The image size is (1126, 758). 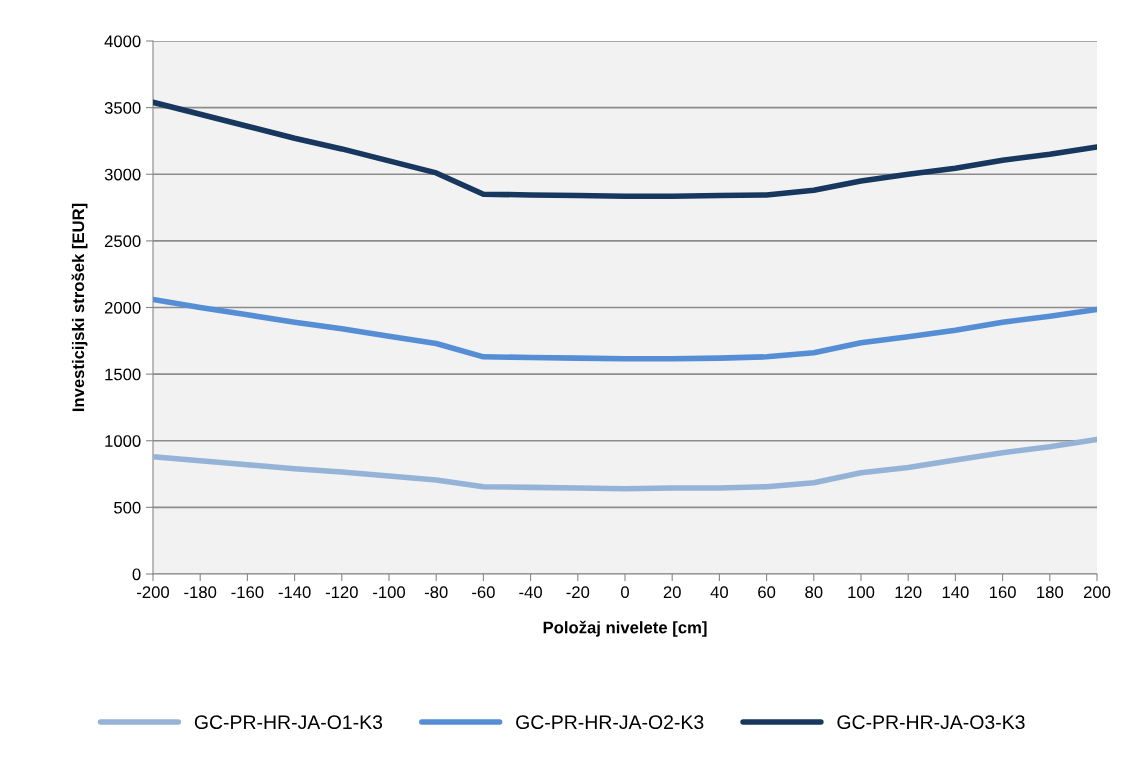 I want to click on x-tick-label: -200, so click(x=153, y=592).